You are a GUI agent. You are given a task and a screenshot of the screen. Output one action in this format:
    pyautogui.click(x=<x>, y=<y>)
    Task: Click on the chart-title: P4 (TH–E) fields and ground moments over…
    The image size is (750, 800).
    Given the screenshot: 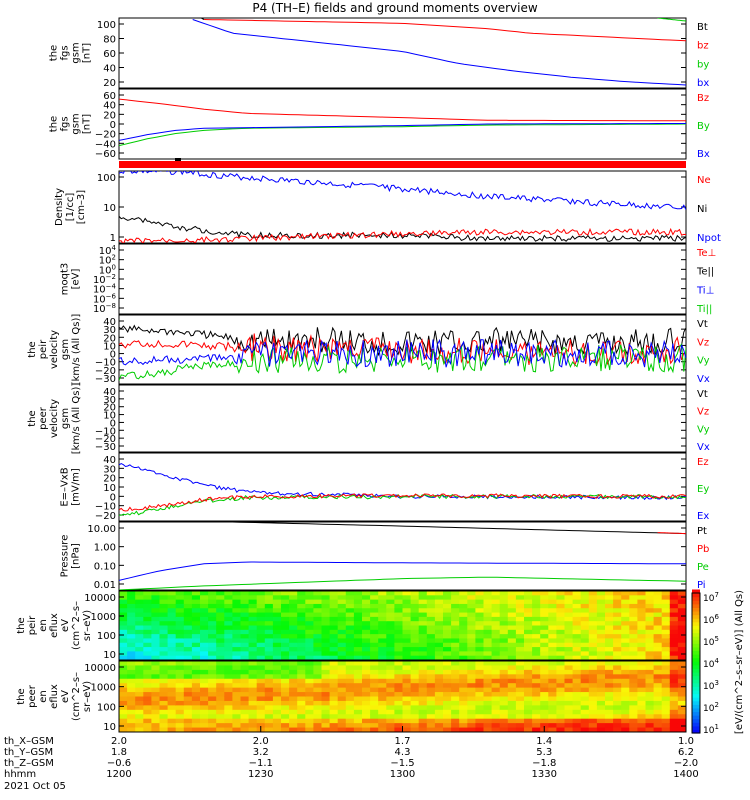 What is the action you would take?
    pyautogui.click(x=394, y=8)
    